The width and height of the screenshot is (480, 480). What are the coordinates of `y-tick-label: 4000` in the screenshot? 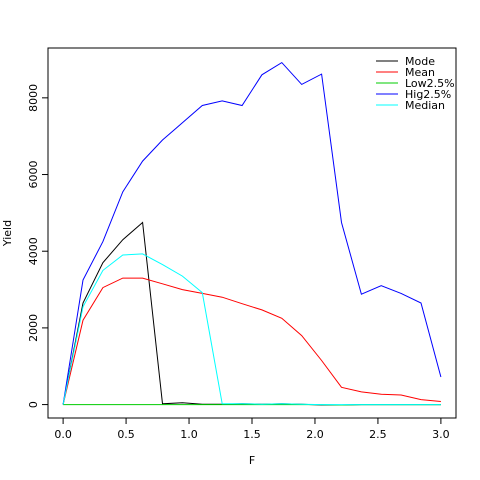 It's located at (33, 251).